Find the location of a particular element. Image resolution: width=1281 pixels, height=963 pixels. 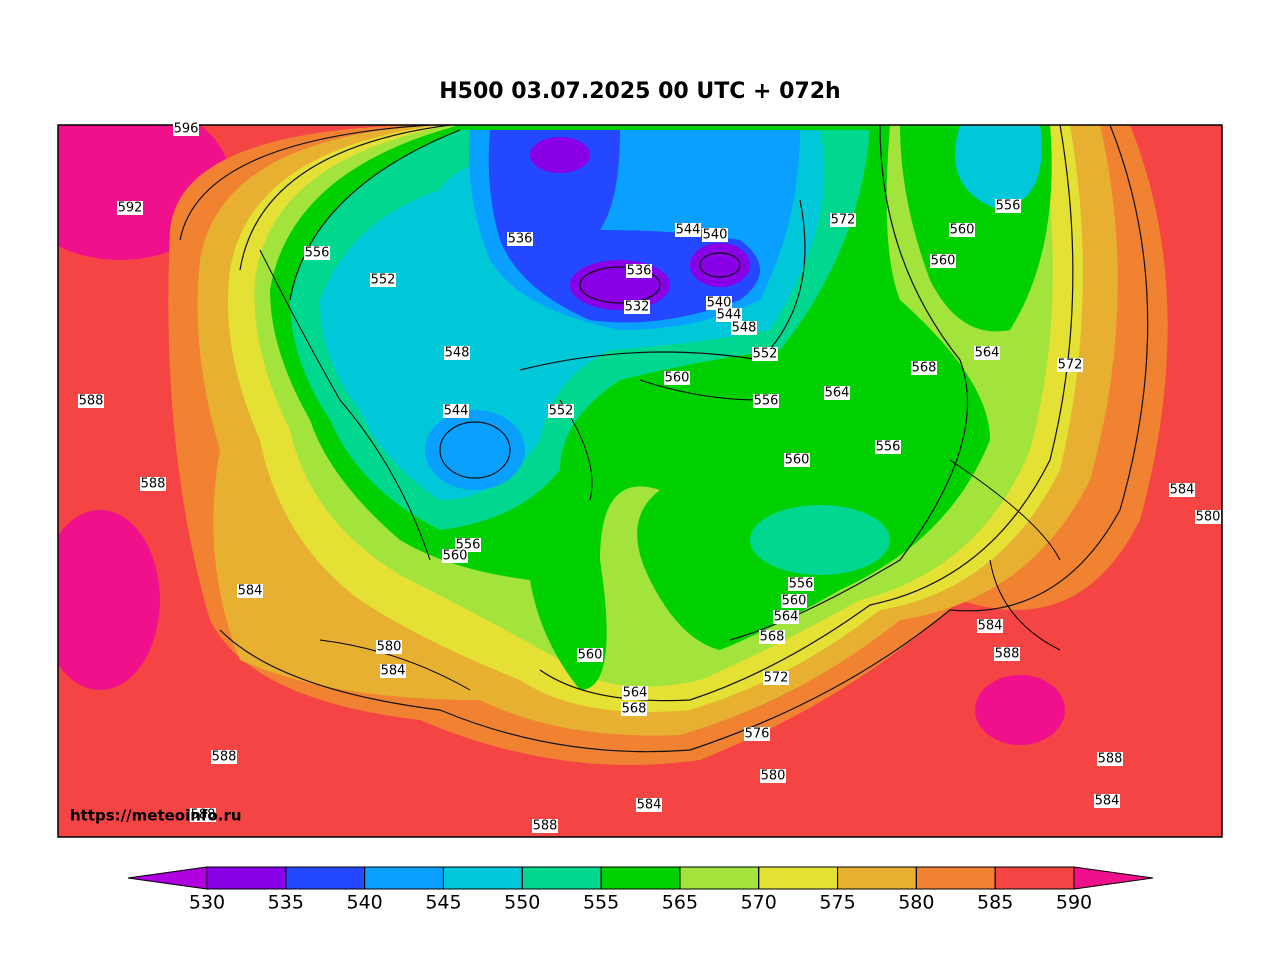

colorbar-tick-label: 565 is located at coordinates (680, 903).